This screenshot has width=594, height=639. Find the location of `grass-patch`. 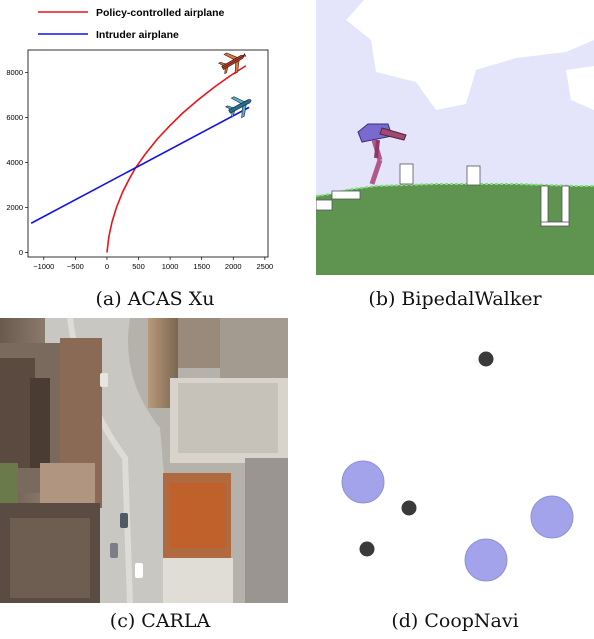

grass-patch is located at coordinates (9, 483).